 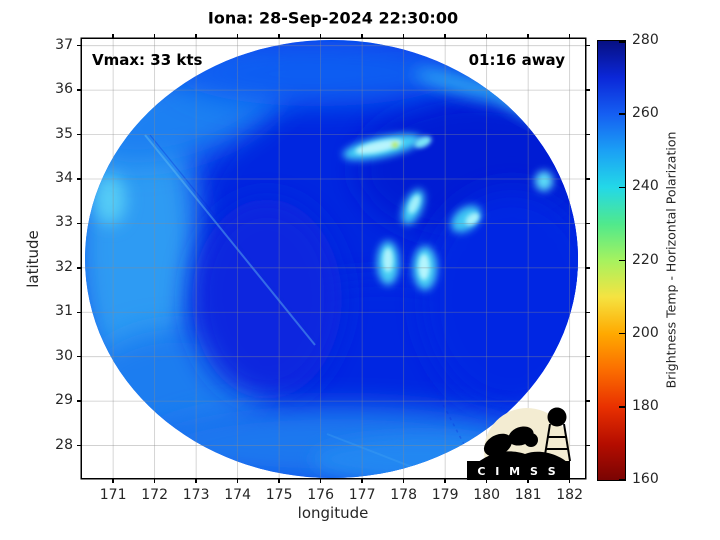 I want to click on x-tick-label: 177, so click(x=362, y=495).